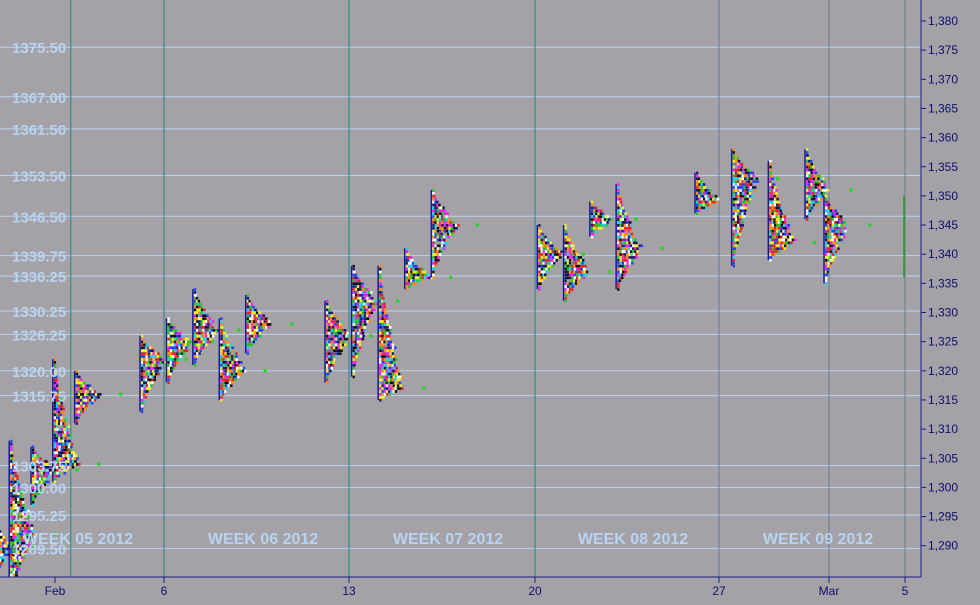 The height and width of the screenshot is (605, 980). What do you see at coordinates (943, 225) in the screenshot?
I see `y-tick-label: 1,345` at bounding box center [943, 225].